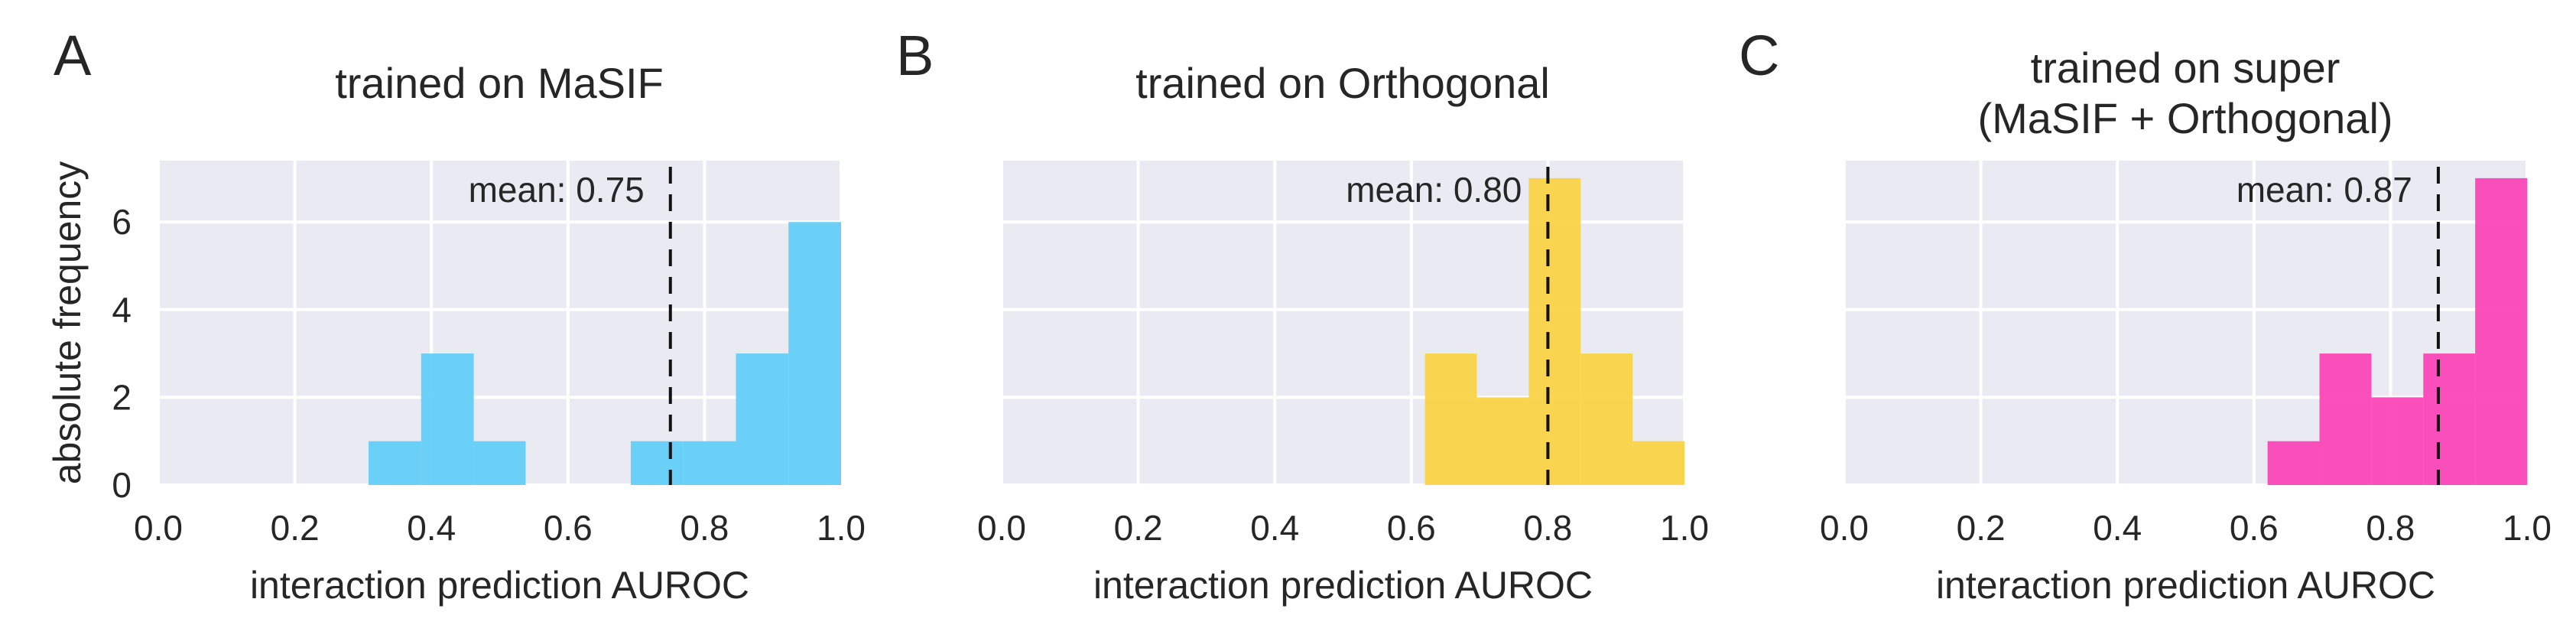  I want to click on y-axis-label: absolute frequency, so click(67, 323).